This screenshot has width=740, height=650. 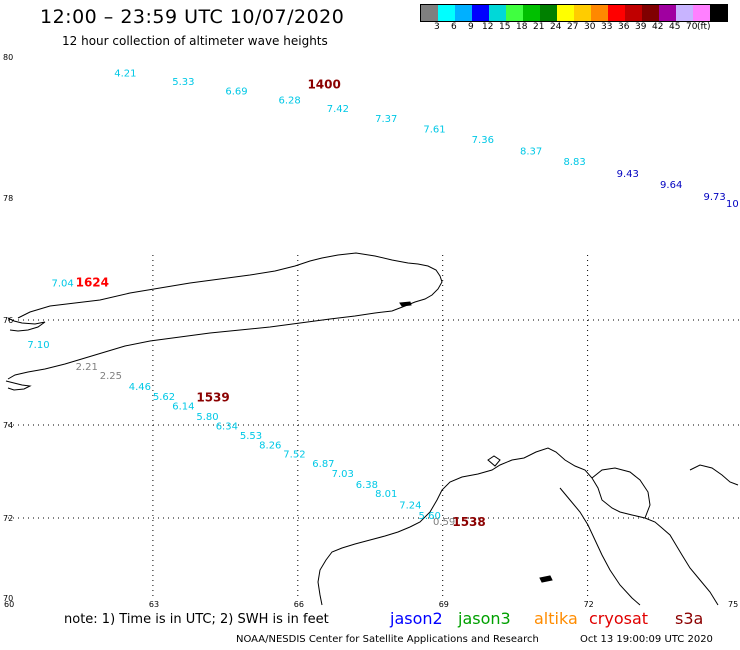 I want to click on wave-height-label: 5.53, so click(x=251, y=436).